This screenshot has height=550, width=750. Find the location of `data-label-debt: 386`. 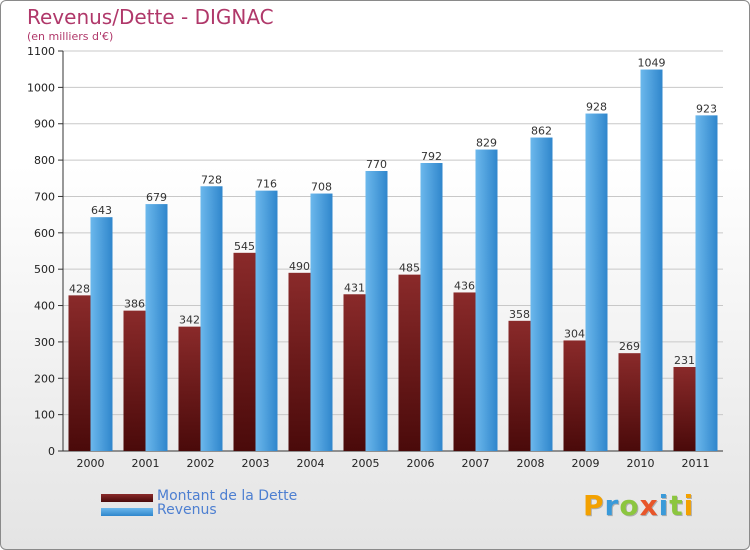

data-label-debt: 386 is located at coordinates (134, 304).